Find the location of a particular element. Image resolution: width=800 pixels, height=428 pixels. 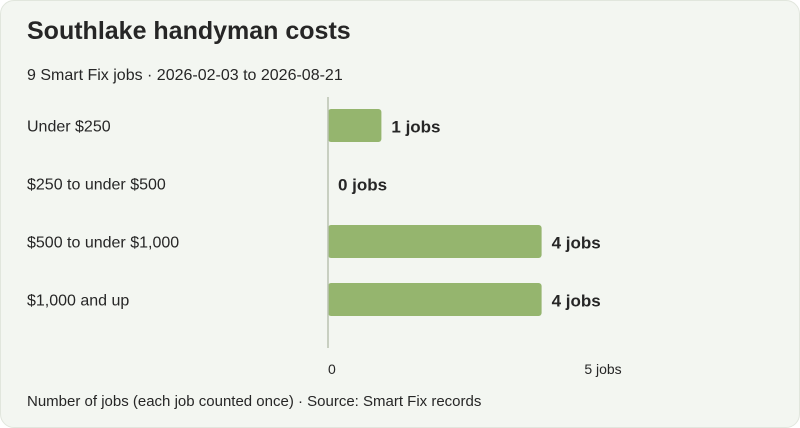

value-label: 1 jobs is located at coordinates (415, 127).